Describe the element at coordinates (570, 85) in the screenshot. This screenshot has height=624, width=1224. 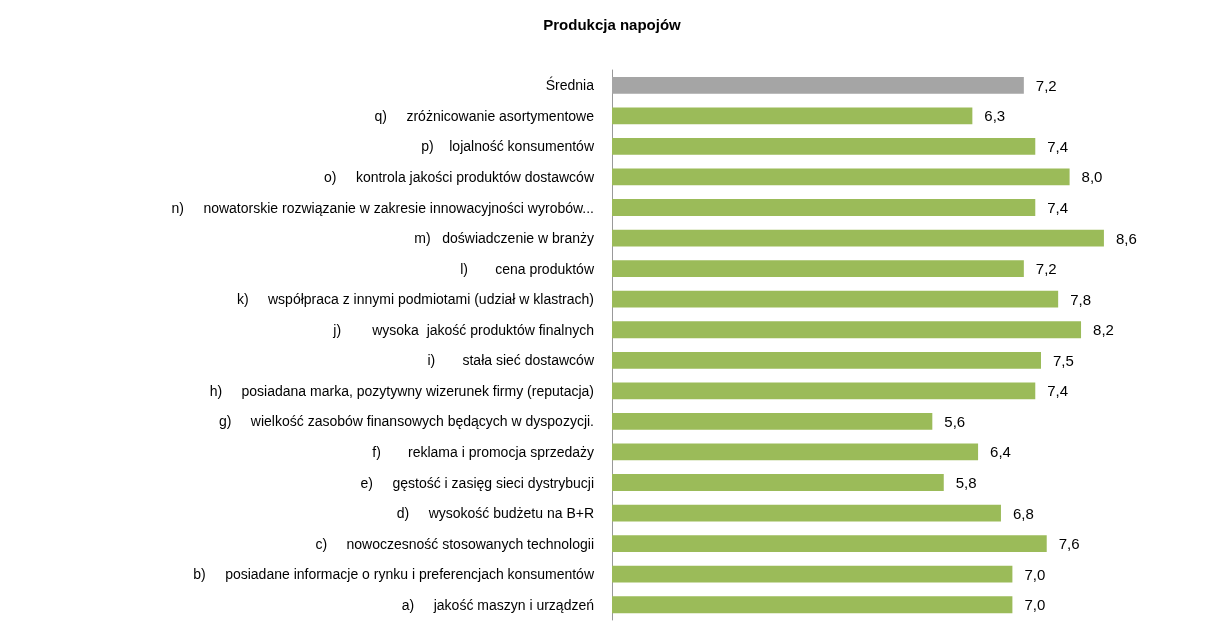
I see `y-tick-label: Średnia` at that location.